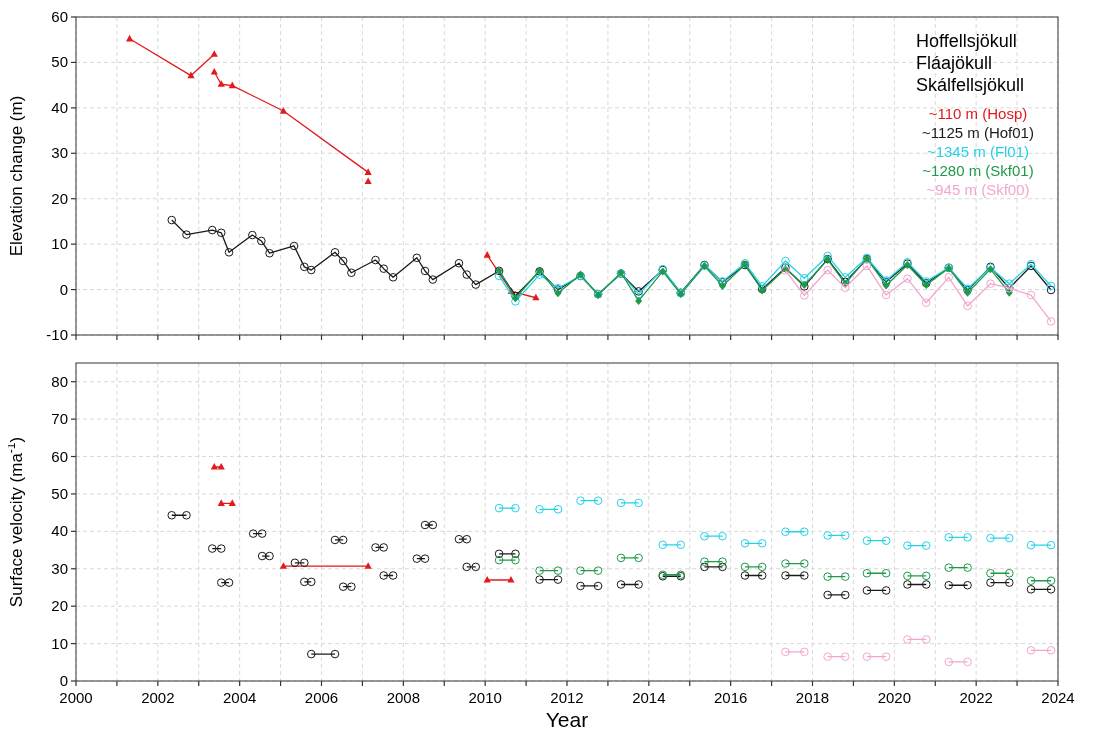 The image size is (1093, 742). What do you see at coordinates (567, 697) in the screenshot?
I see `x-tick-label: 2012` at bounding box center [567, 697].